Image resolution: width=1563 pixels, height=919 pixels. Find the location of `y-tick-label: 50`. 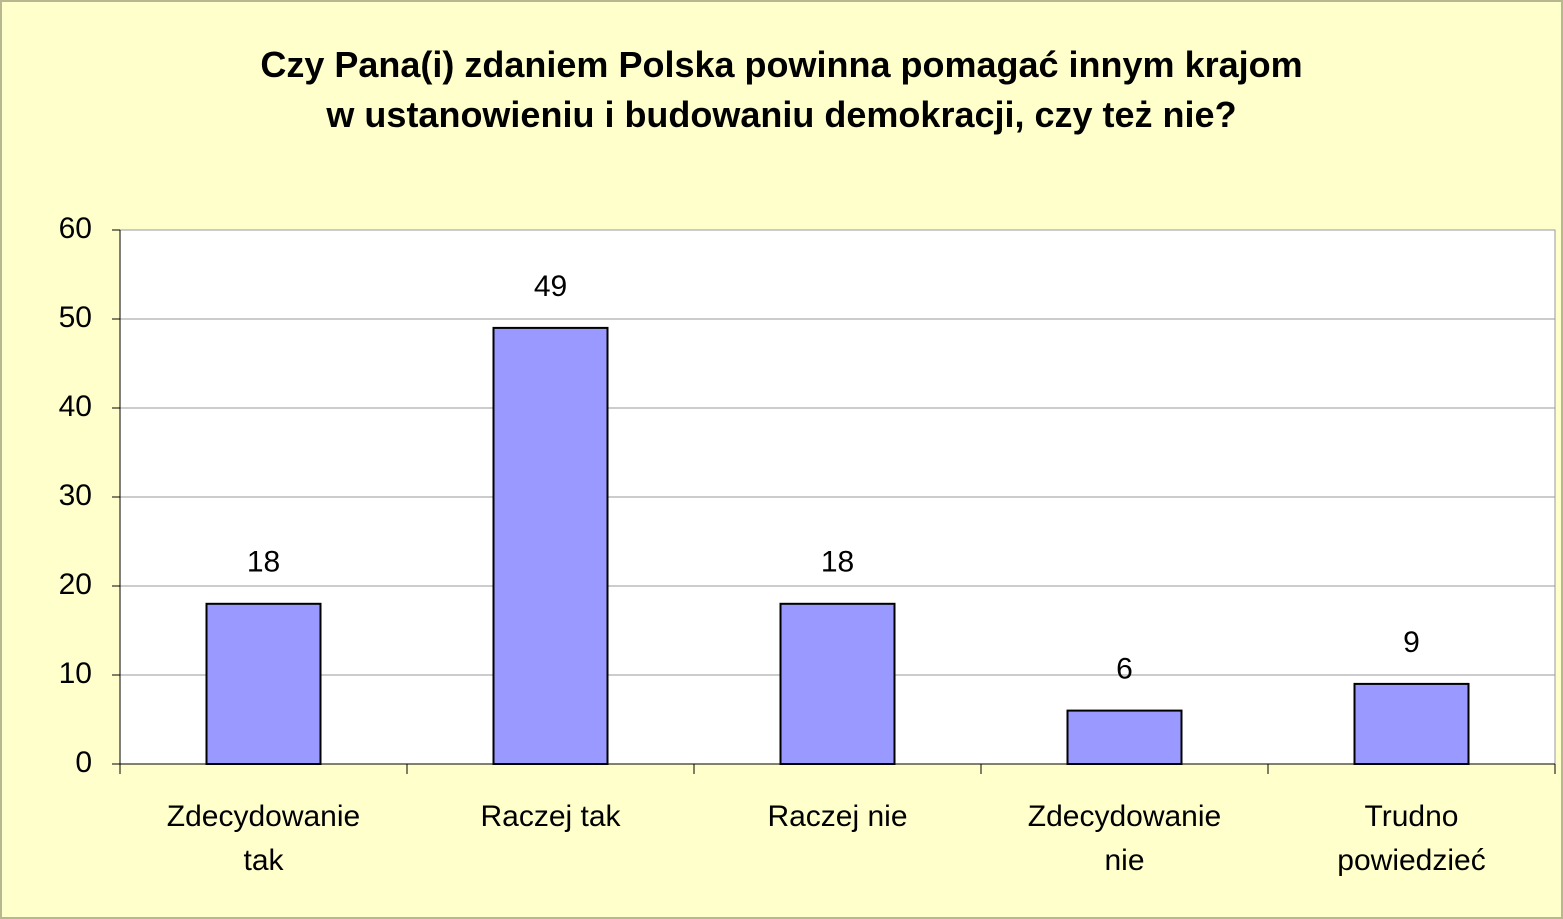

y-tick-label: 50 is located at coordinates (75, 317).